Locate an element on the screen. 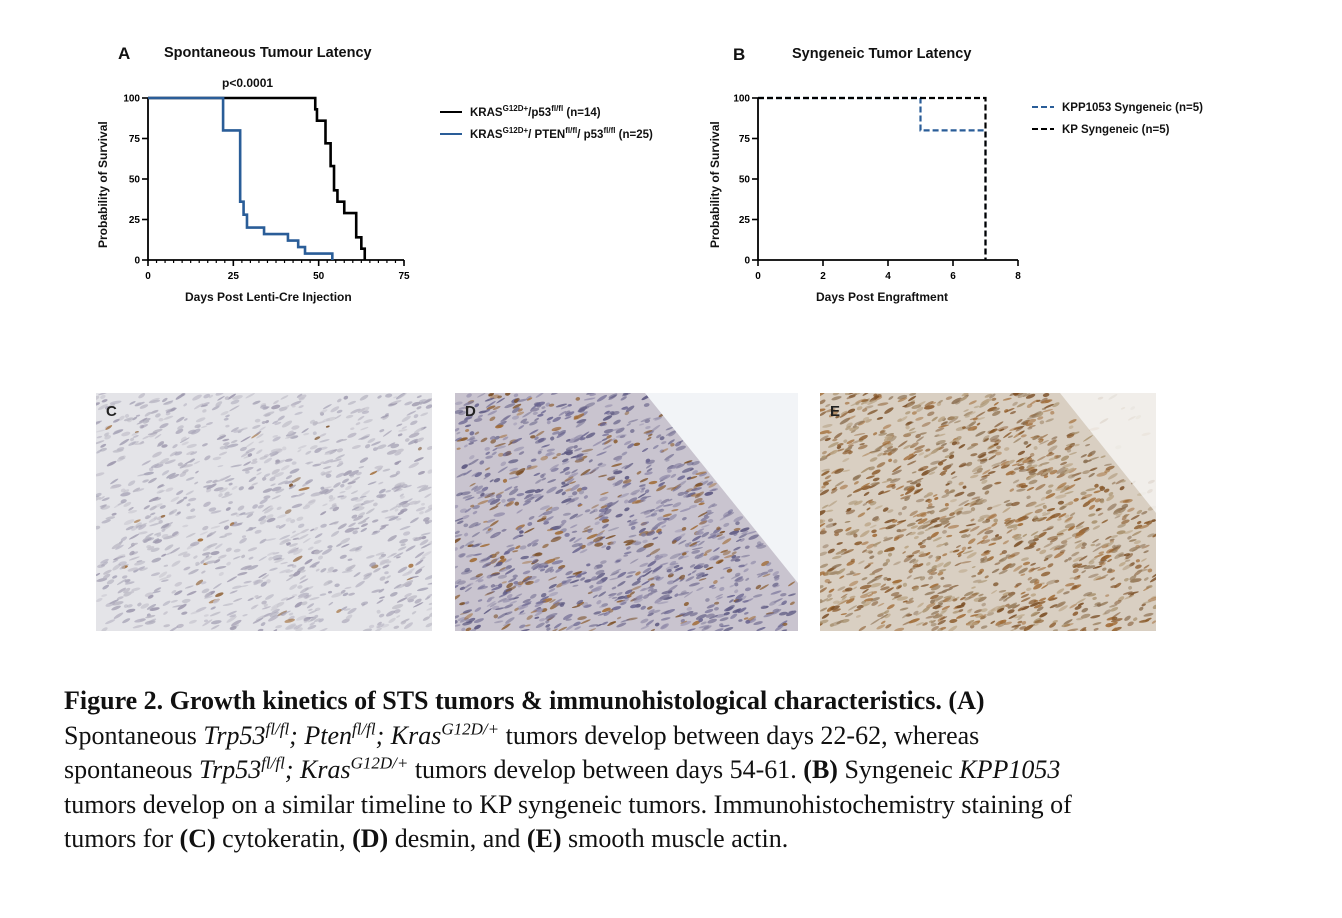 The height and width of the screenshot is (918, 1342). histology-label-c: C is located at coordinates (111, 411).